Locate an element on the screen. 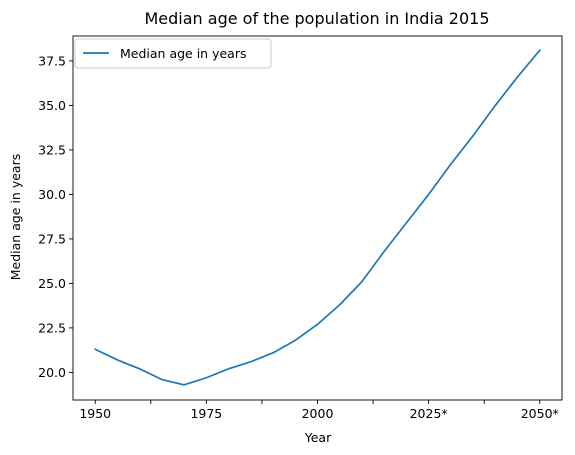 This screenshot has height=455, width=575. legend: Median age in years is located at coordinates (173, 53).